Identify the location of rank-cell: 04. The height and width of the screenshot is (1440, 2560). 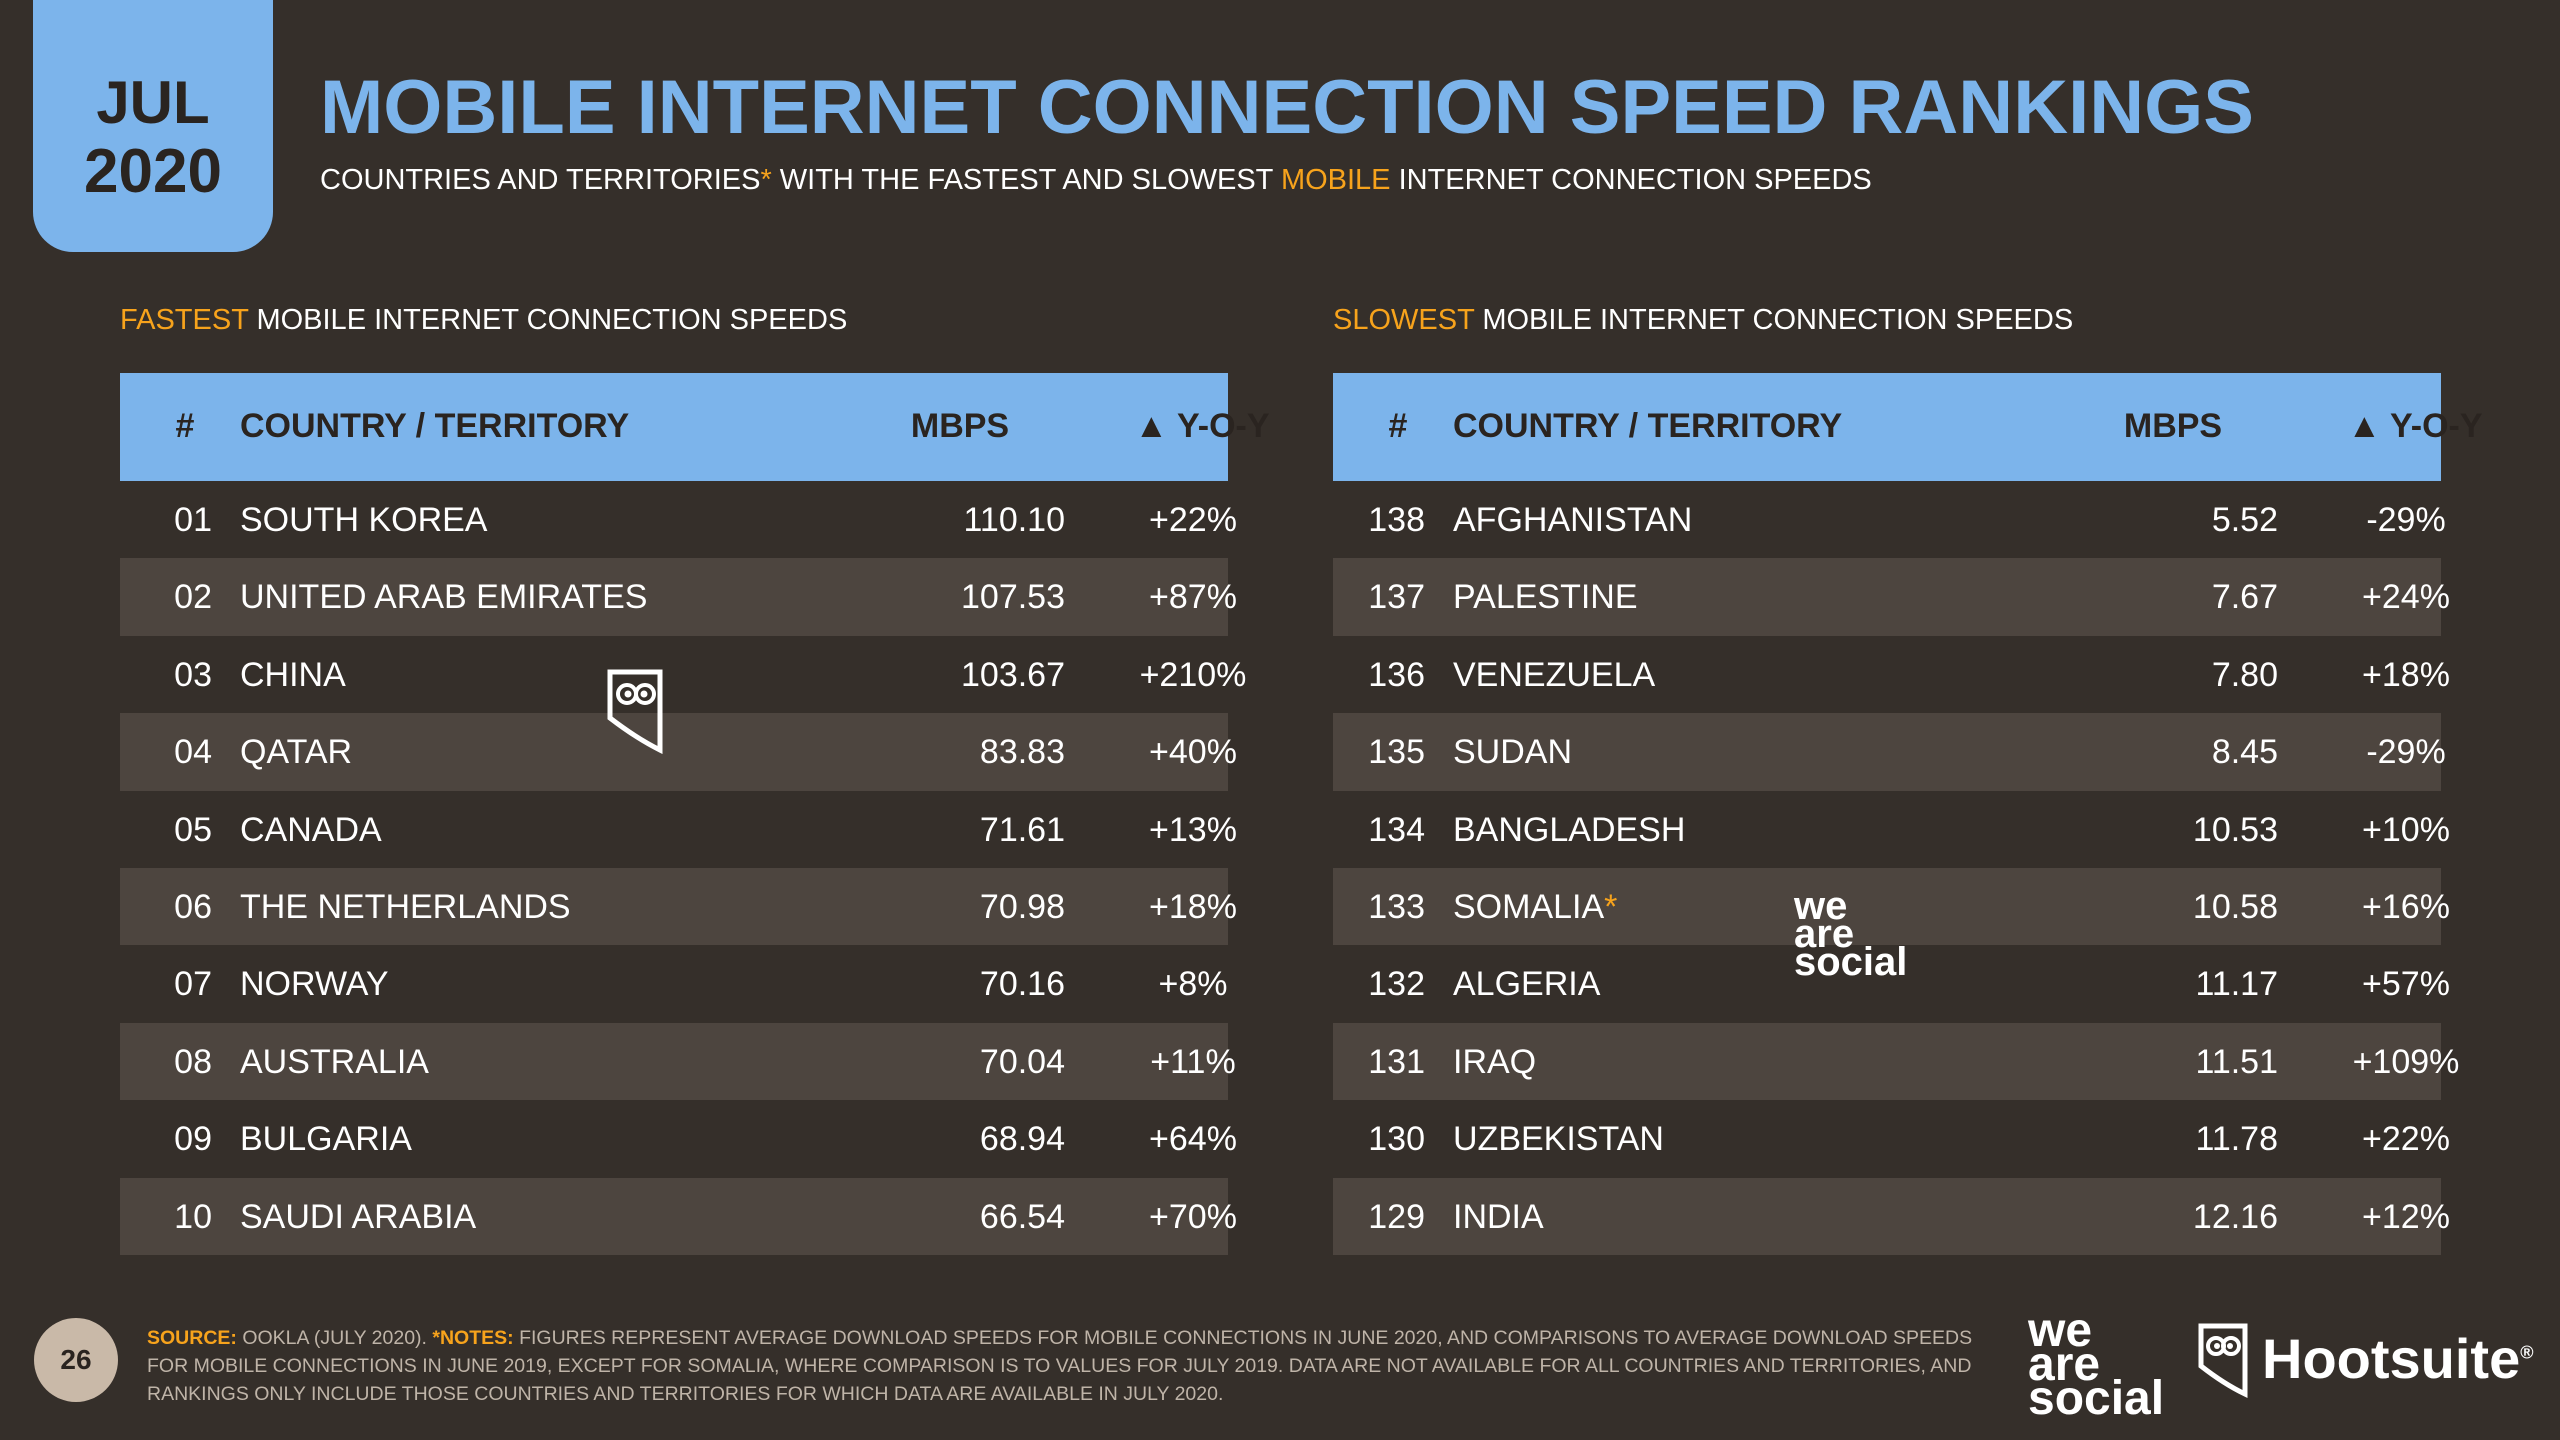
(193, 752).